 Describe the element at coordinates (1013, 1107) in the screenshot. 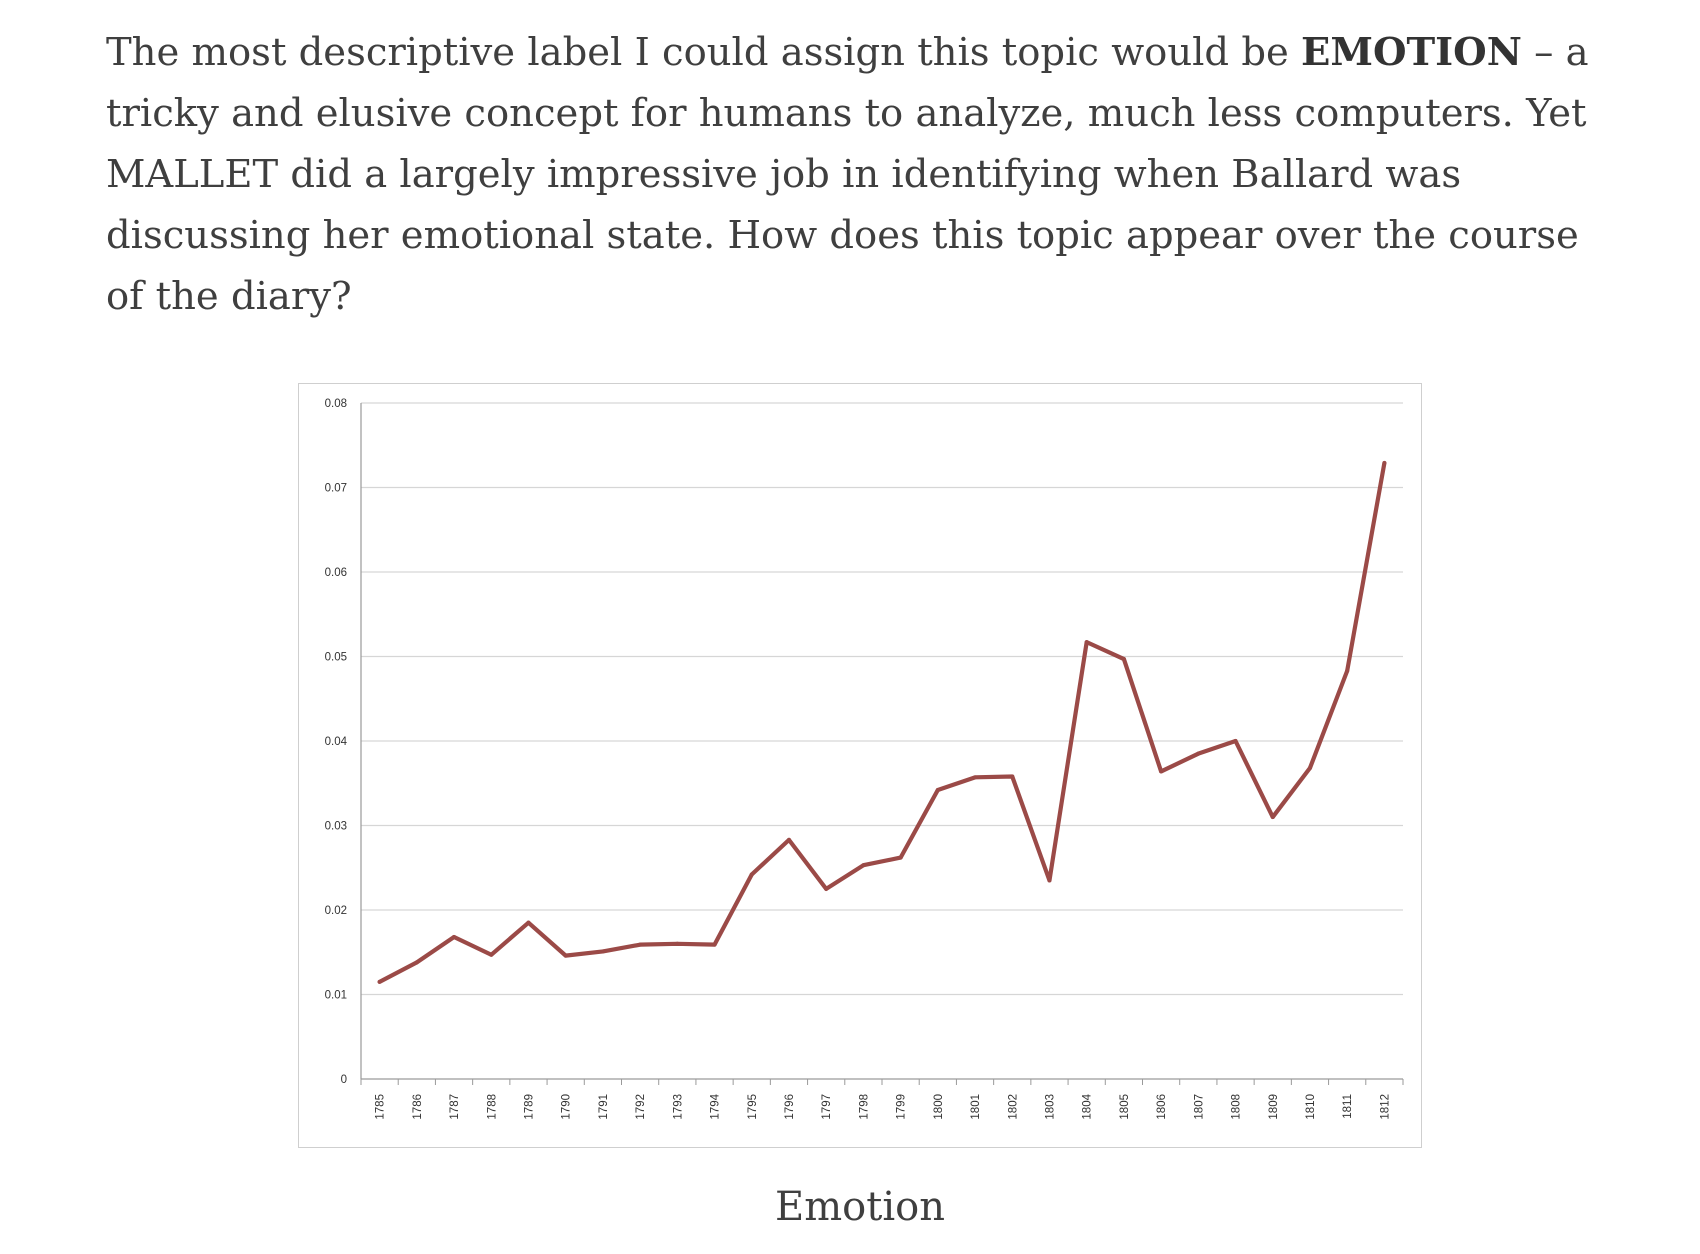

I see `x-tick-label-1802: 1802` at that location.